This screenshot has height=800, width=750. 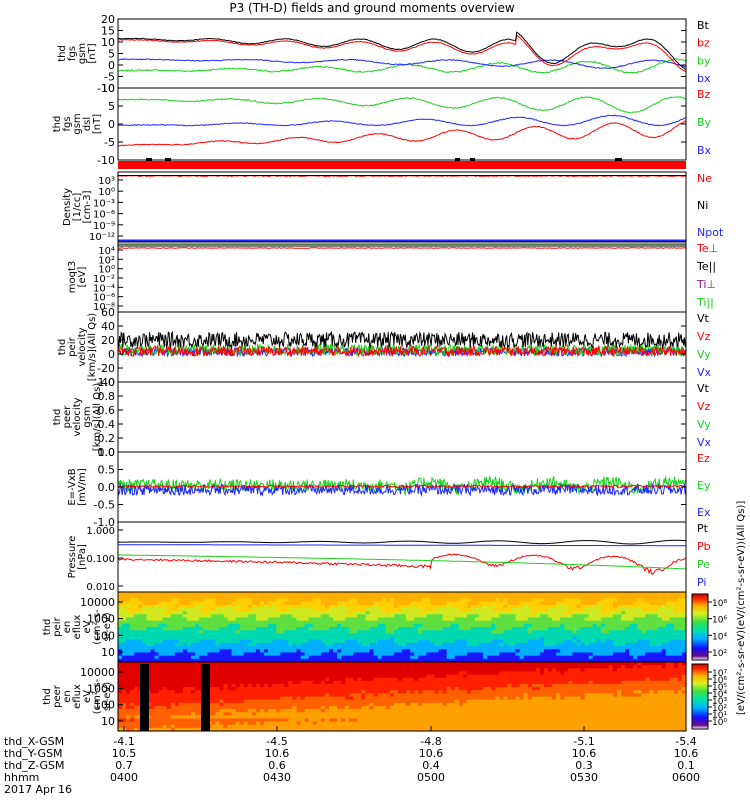 I want to click on y-tick-label: -5, so click(x=109, y=142).